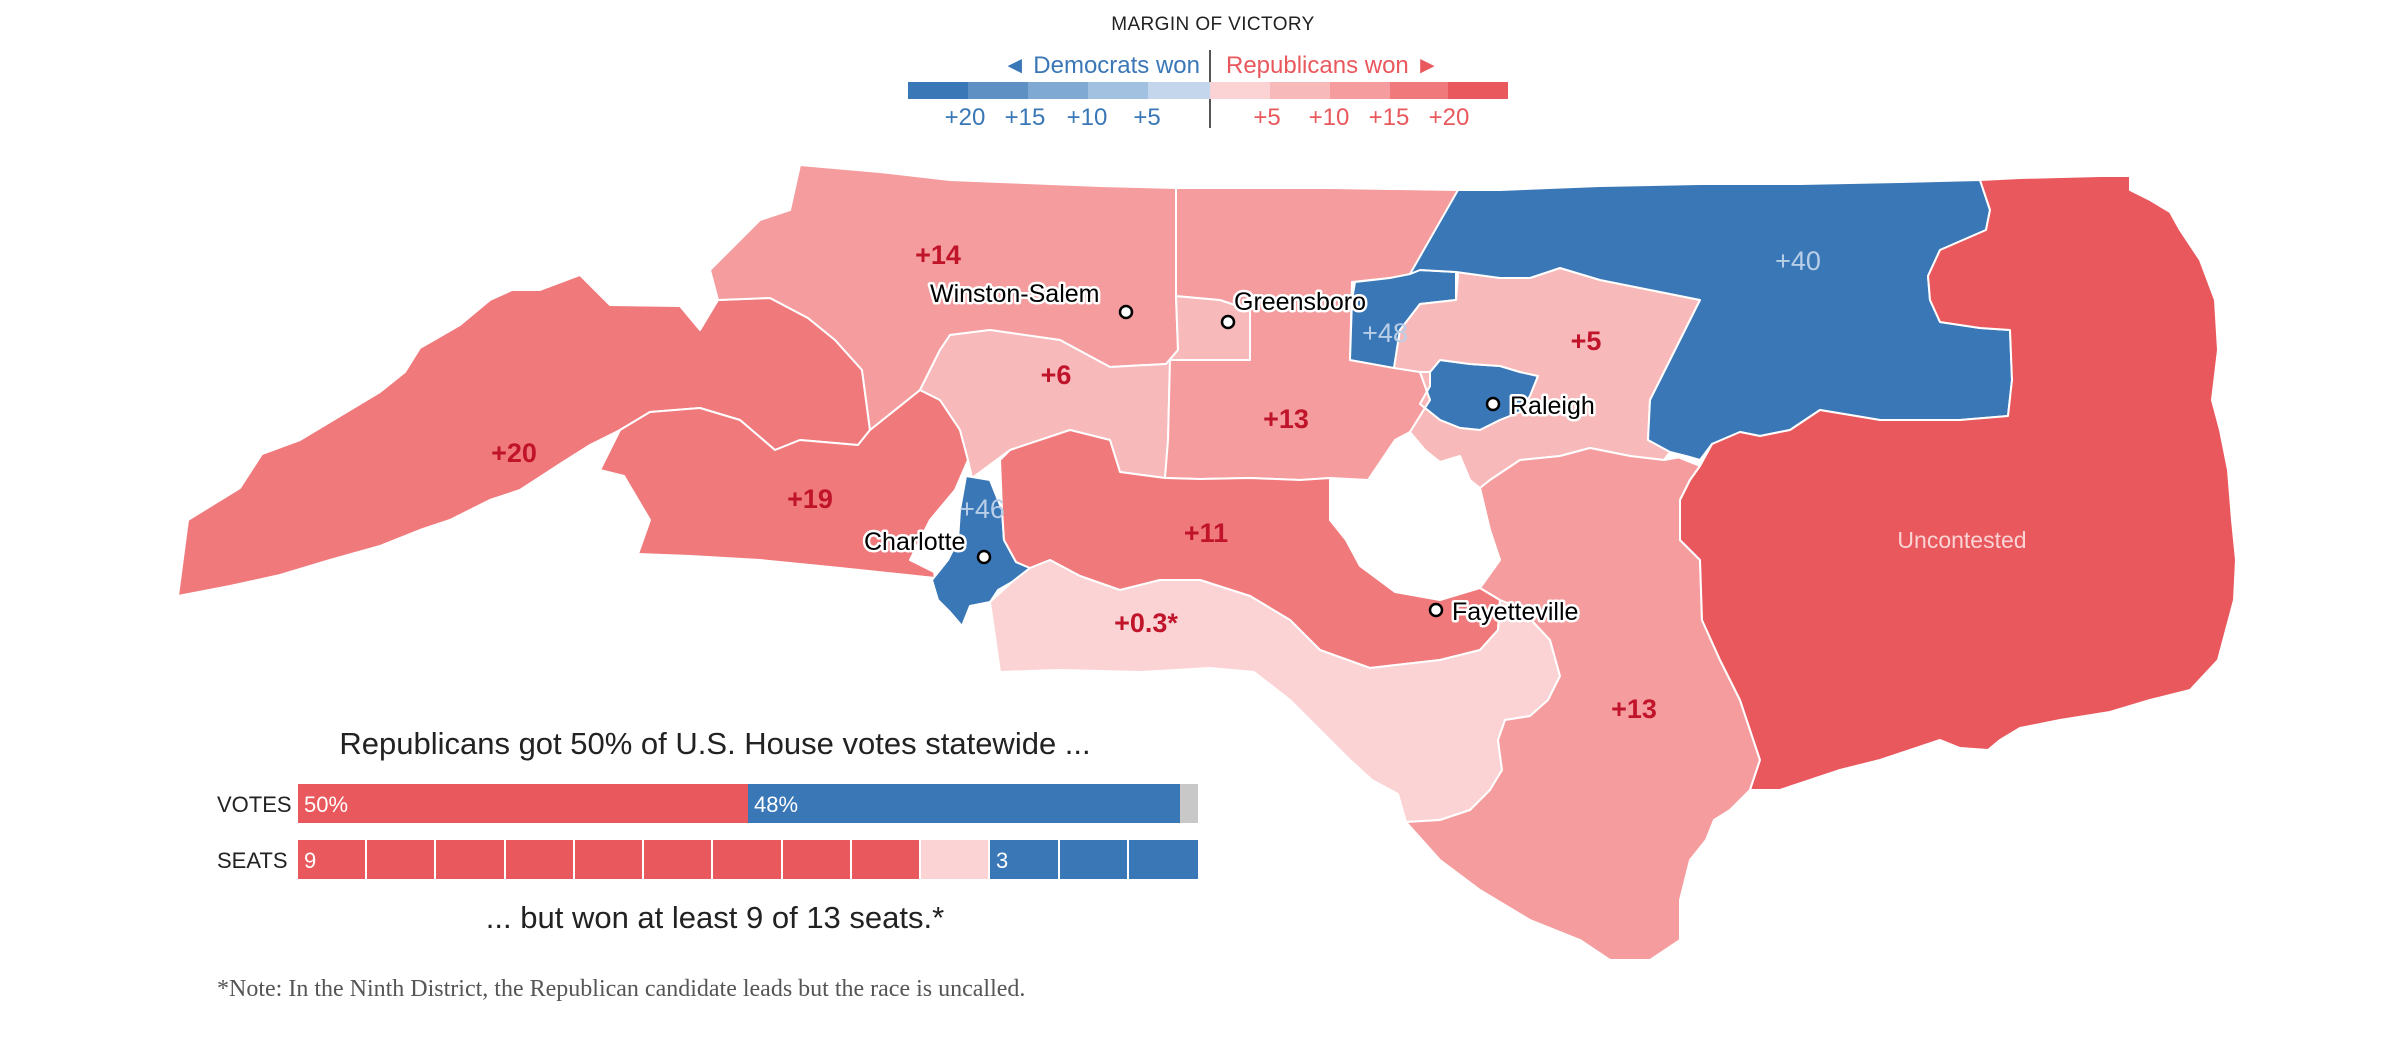 The height and width of the screenshot is (1038, 2404). Describe the element at coordinates (331, 859) in the screenshot. I see `seat-republican: 9` at that location.